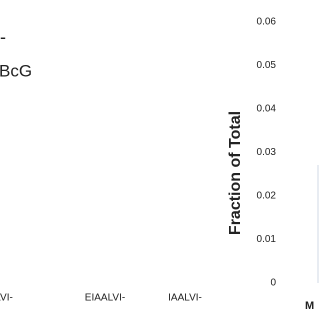 The image size is (320, 320). Describe the element at coordinates (235, 173) in the screenshot. I see `y-axis-label: Fraction of Total` at that location.